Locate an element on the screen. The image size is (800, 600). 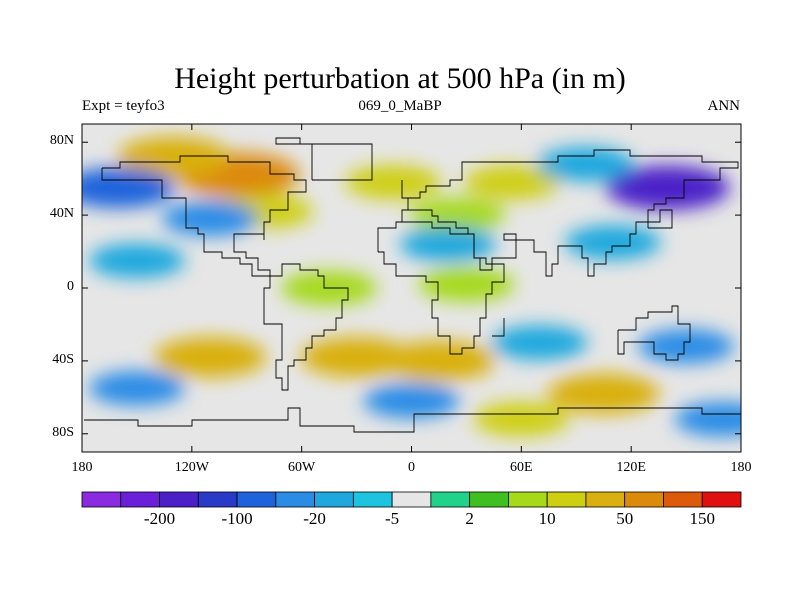
colorbar-label: -200 is located at coordinates (159, 518).